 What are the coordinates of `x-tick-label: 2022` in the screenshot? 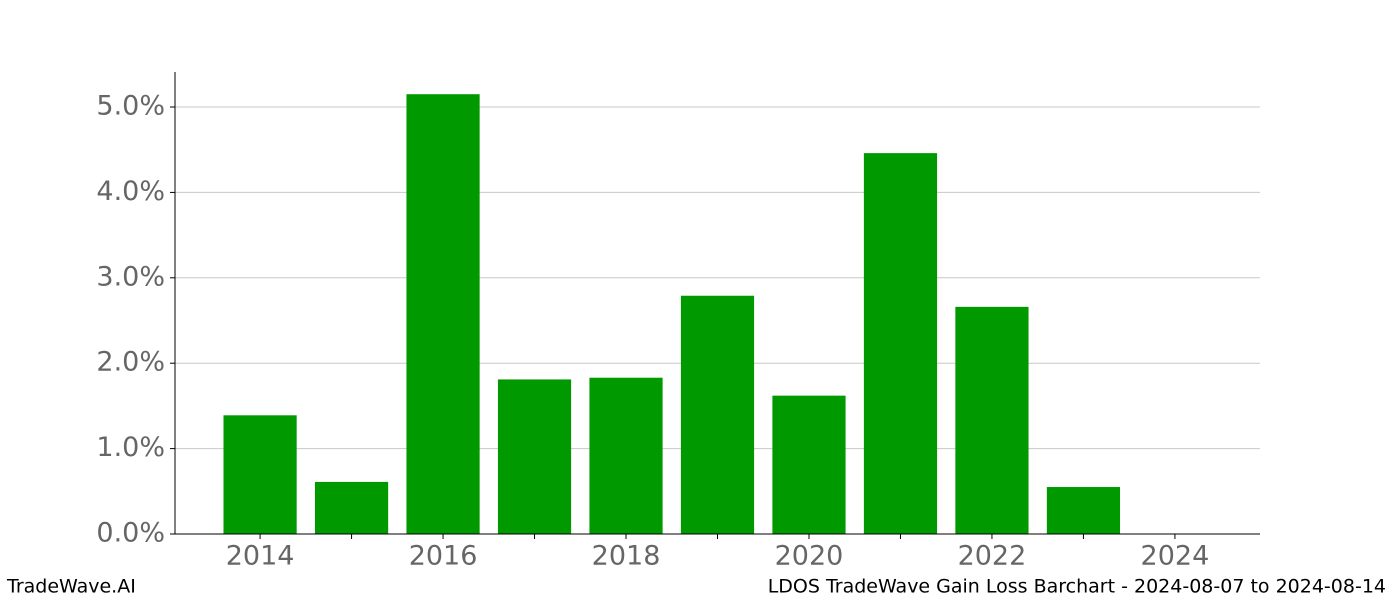 It's located at (992, 556).